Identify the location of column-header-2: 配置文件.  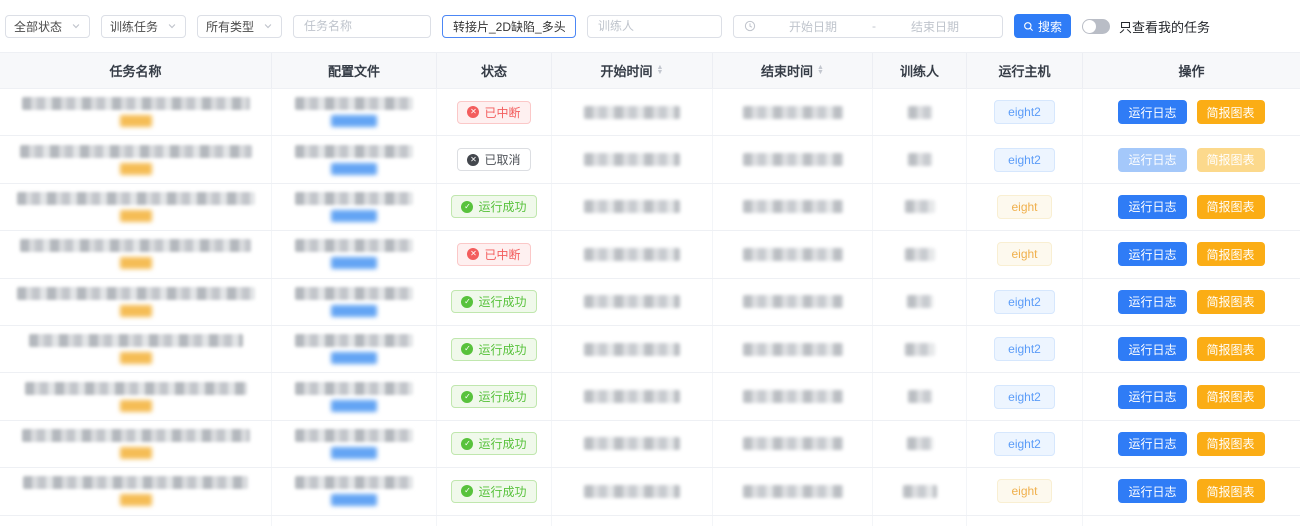
(354, 70).